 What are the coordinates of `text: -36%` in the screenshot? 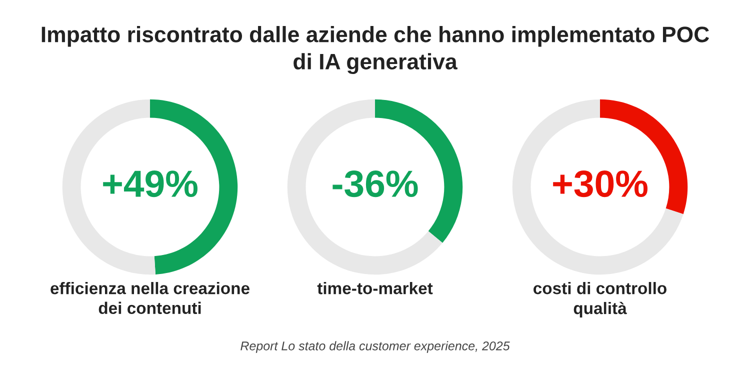 It's located at (375, 184).